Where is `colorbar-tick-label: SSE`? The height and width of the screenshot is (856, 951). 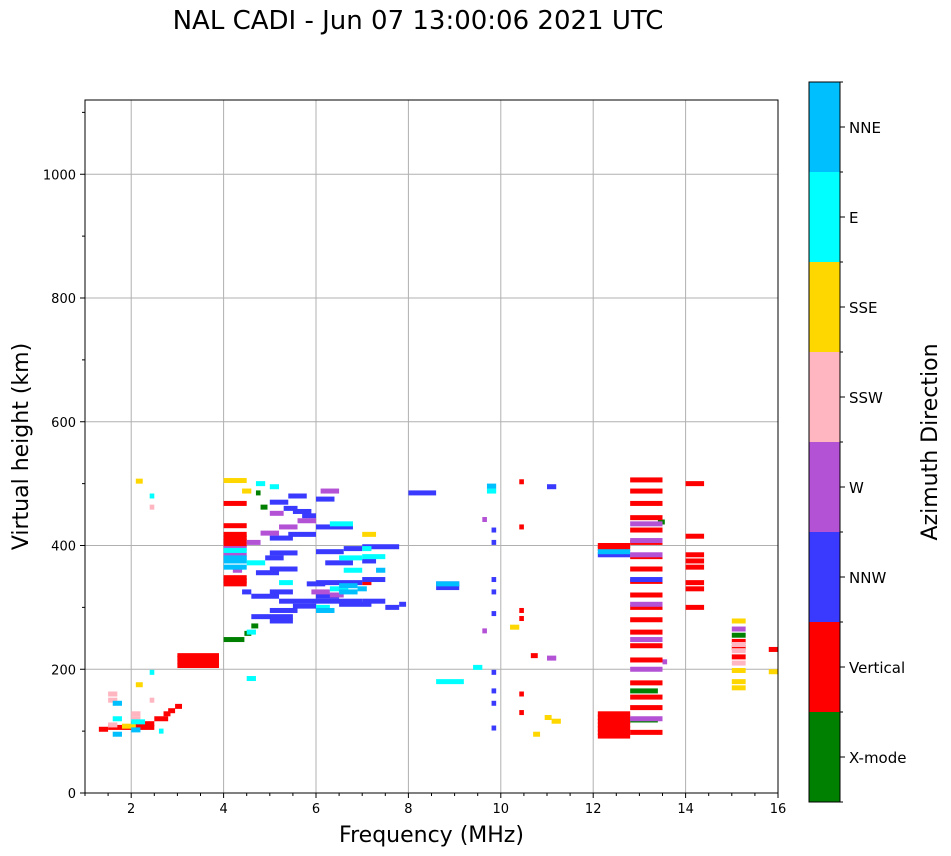
colorbar-tick-label: SSE is located at coordinates (863, 308).